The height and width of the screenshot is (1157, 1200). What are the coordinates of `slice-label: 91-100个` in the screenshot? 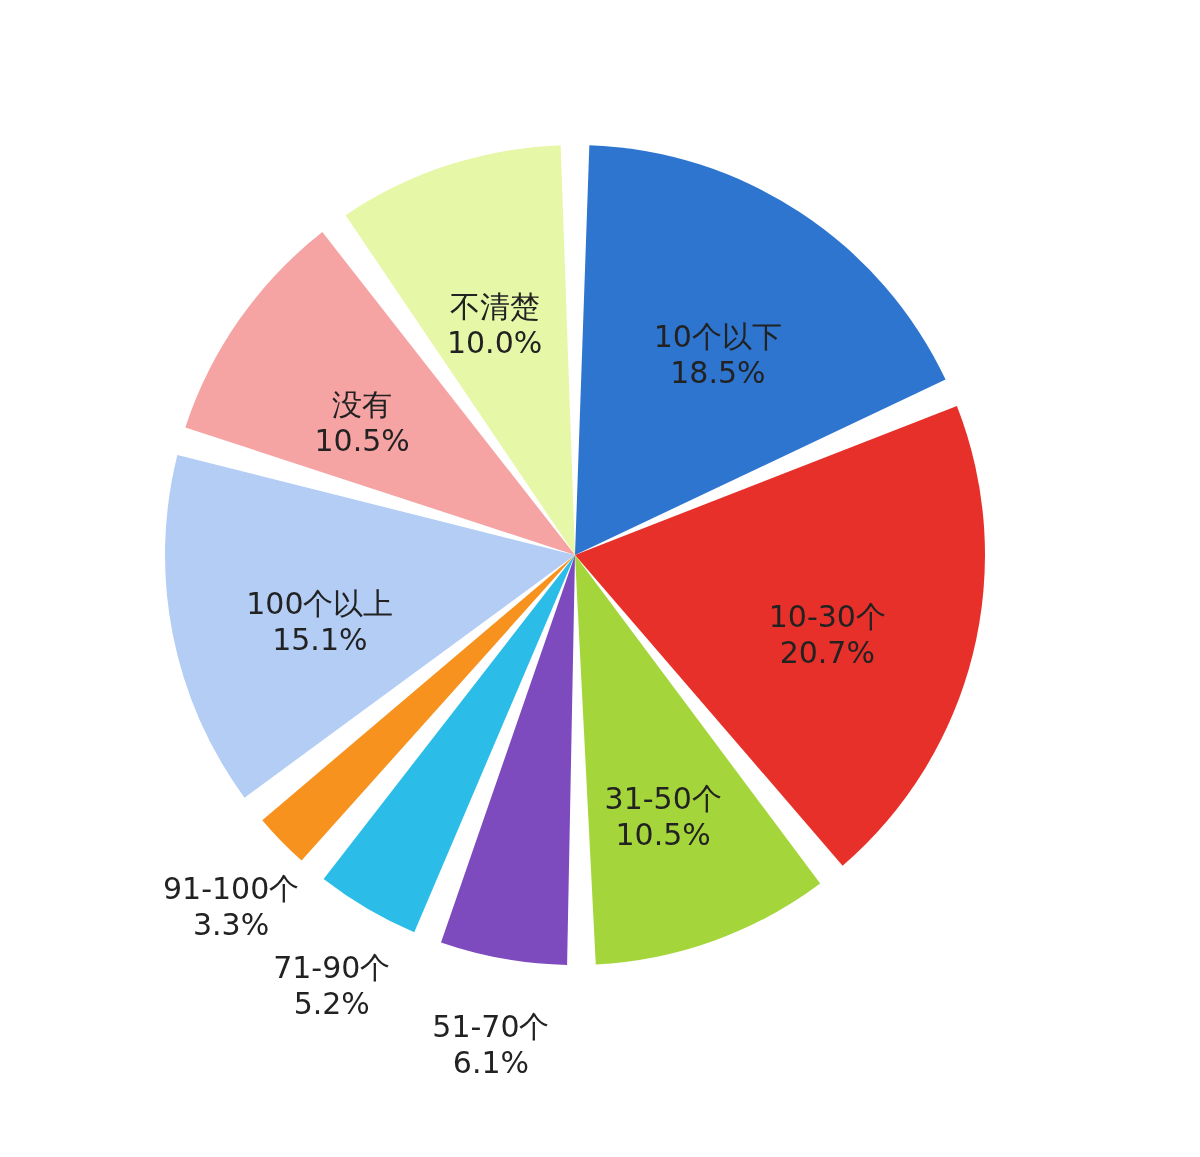 It's located at (231, 888).